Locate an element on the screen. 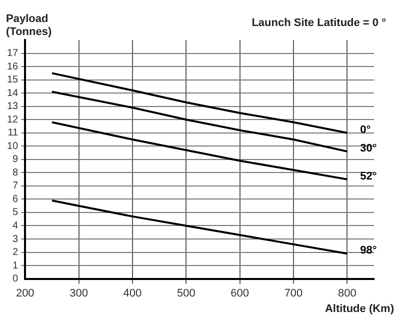  y-tick-label: 10 is located at coordinates (13, 146).